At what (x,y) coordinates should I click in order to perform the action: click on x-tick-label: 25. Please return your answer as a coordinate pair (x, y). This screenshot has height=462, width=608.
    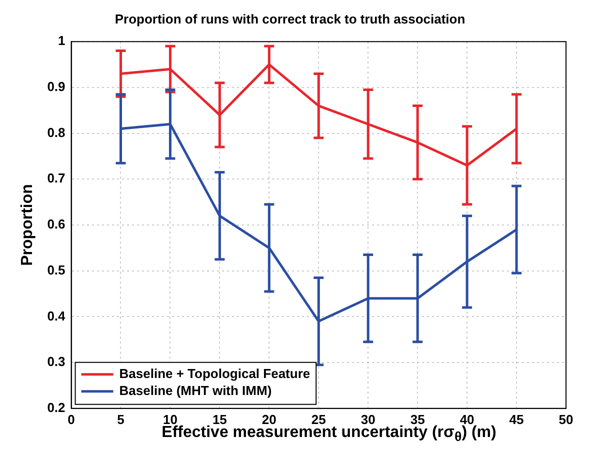
    Looking at the image, I should click on (318, 419).